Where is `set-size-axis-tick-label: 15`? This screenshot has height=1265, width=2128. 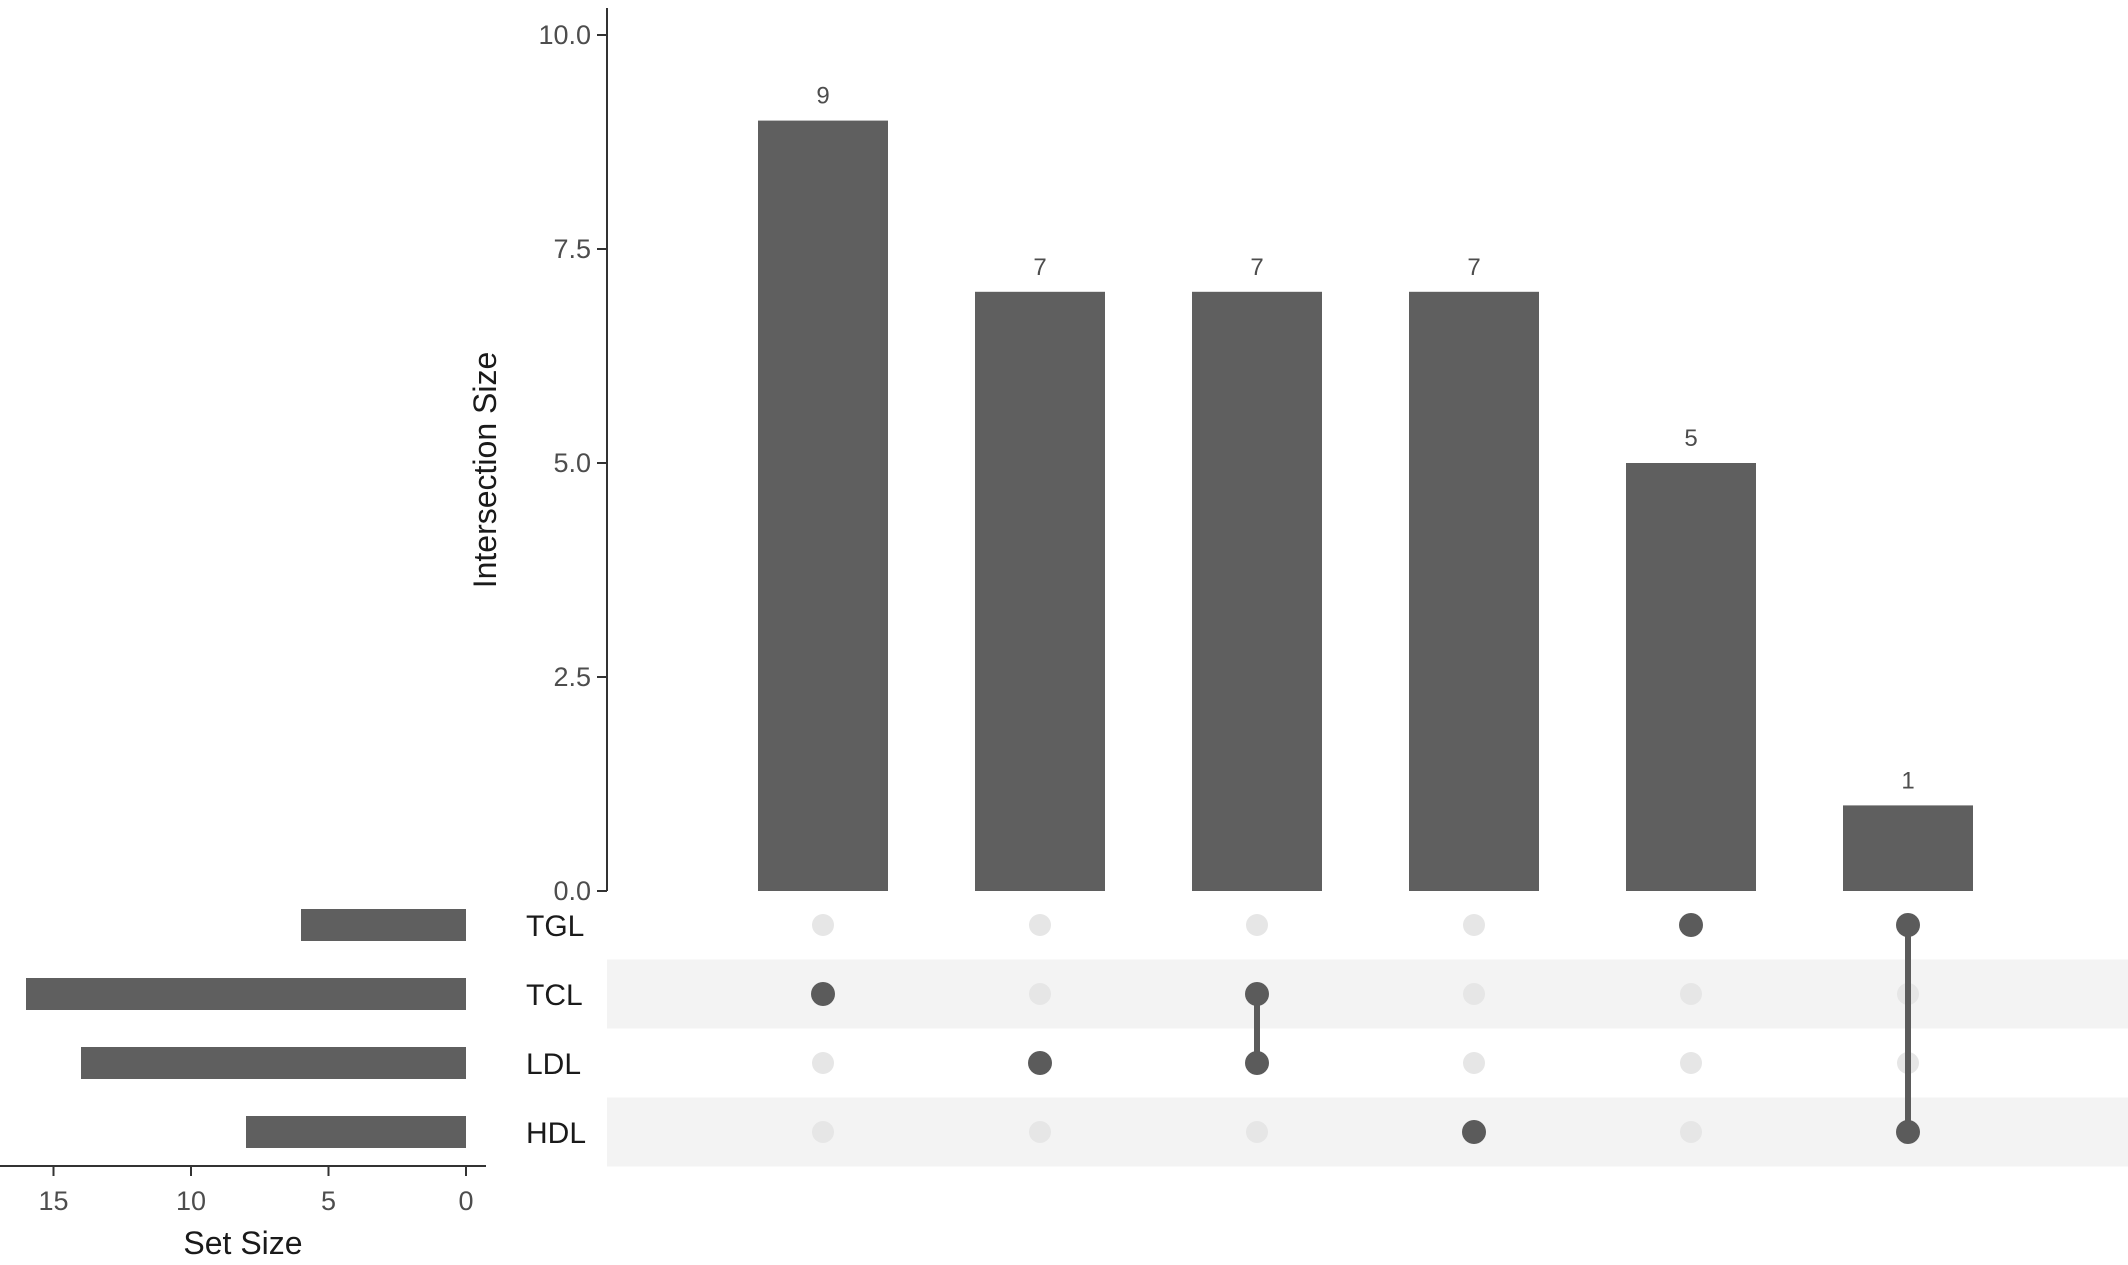 set-size-axis-tick-label: 15 is located at coordinates (53, 1201).